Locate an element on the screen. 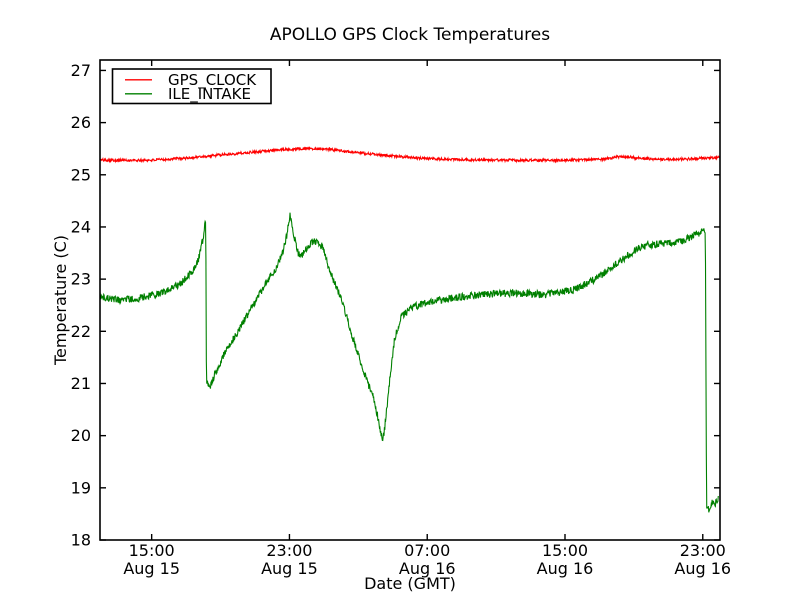 The image size is (800, 600). y-tick-label: 18 is located at coordinates (81, 540).